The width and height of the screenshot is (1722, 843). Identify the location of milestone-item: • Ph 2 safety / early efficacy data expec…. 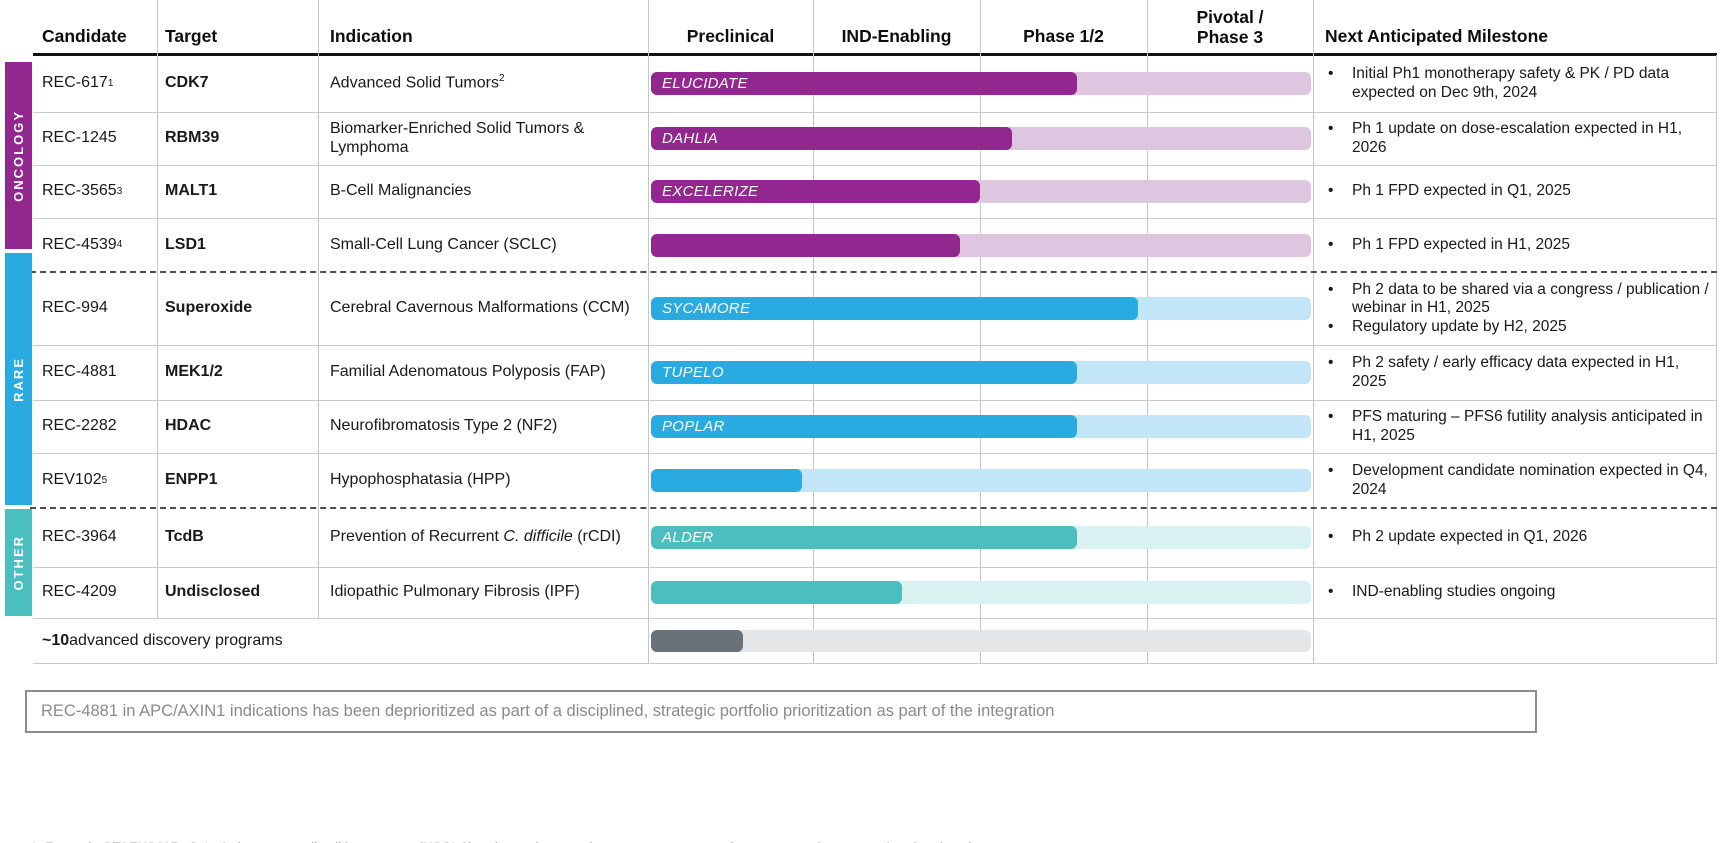
(1504, 372).